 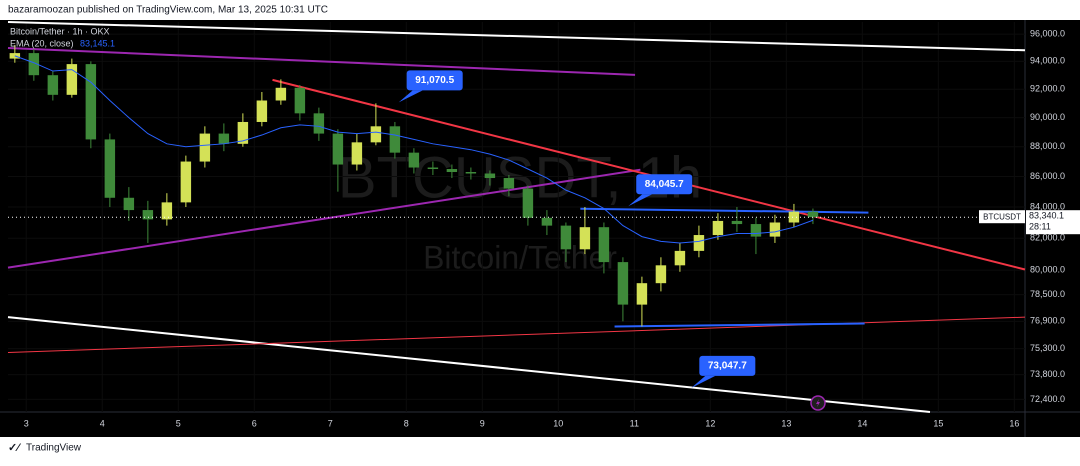 What do you see at coordinates (1047, 294) in the screenshot?
I see `y-tick-label: 78,500.0` at bounding box center [1047, 294].